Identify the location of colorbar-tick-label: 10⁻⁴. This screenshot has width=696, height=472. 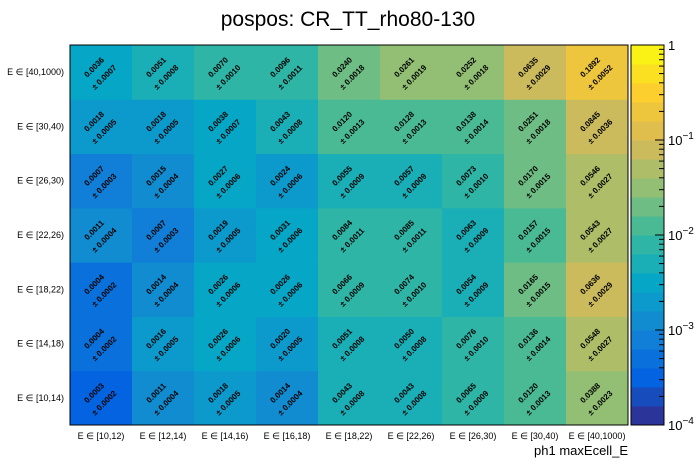
(681, 424).